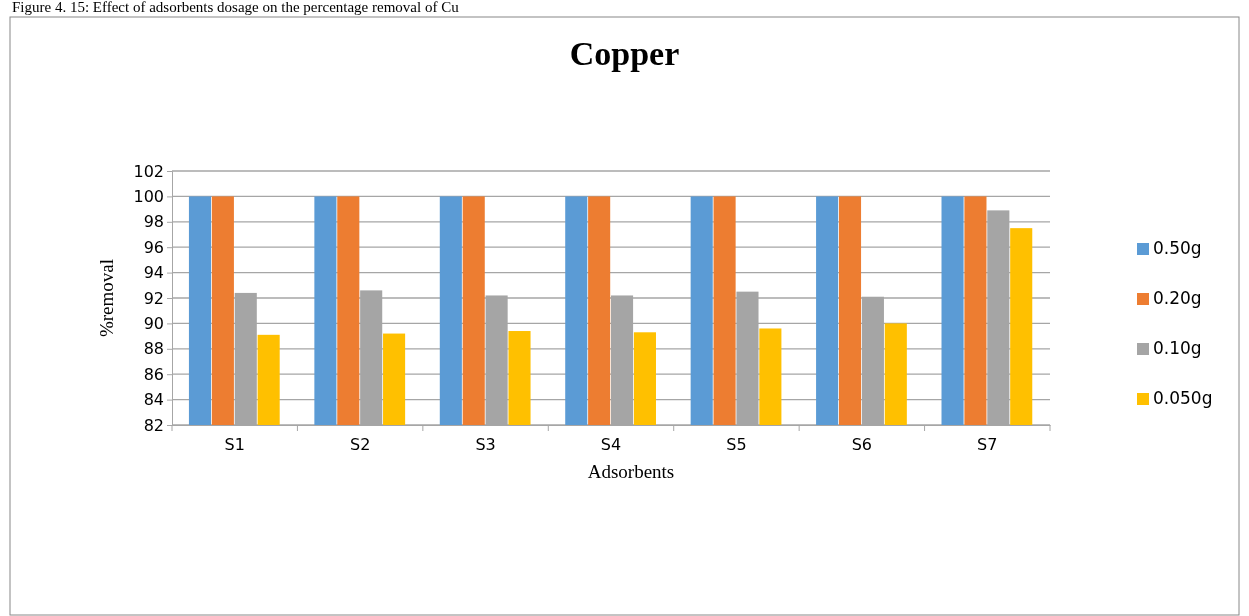  I want to click on caption: Figure 4. 15: Effect of adsorbents dosage on the percentage removal of Cu, so click(236, 7).